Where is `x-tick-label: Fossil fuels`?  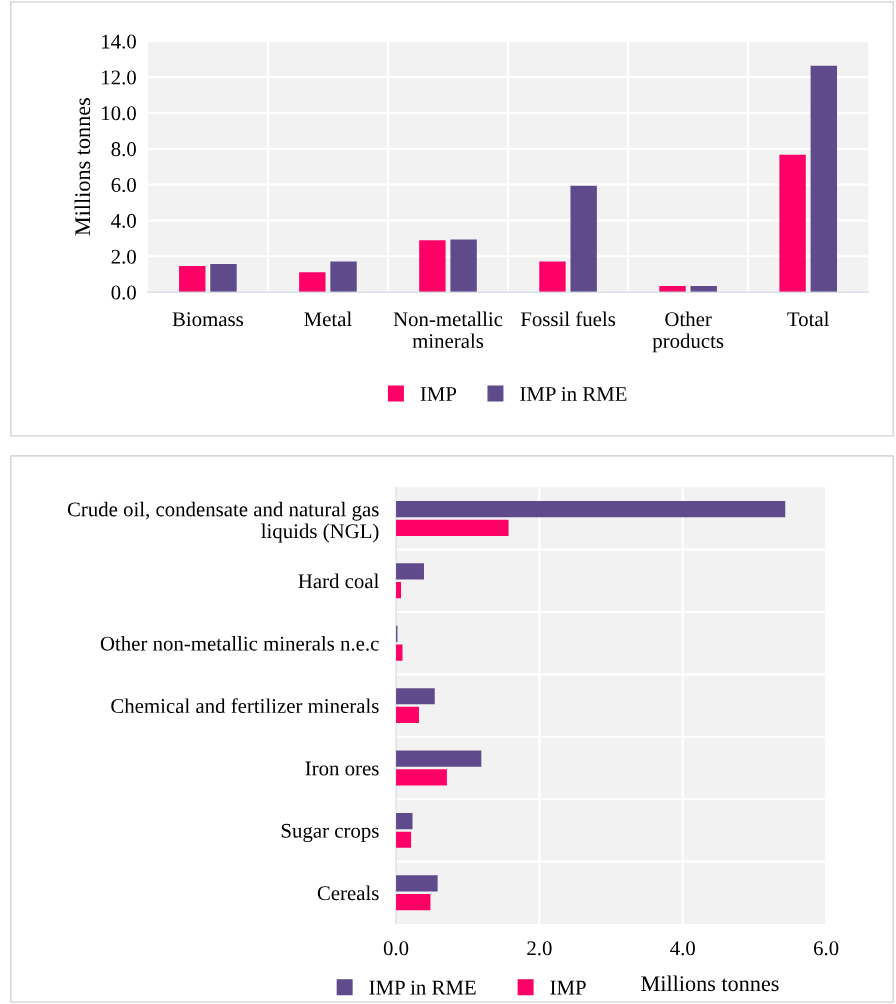 x-tick-label: Fossil fuels is located at coordinates (568, 319).